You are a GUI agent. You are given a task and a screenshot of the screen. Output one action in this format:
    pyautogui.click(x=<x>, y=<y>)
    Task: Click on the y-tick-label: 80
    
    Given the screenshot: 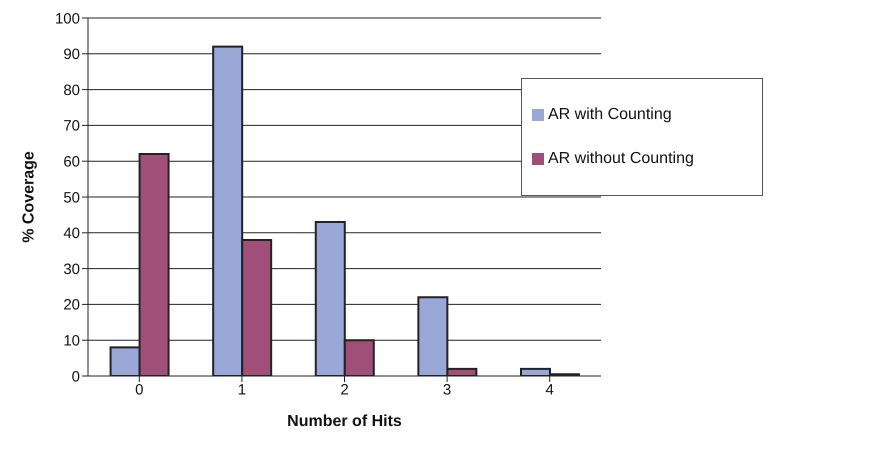 What is the action you would take?
    pyautogui.click(x=71, y=90)
    